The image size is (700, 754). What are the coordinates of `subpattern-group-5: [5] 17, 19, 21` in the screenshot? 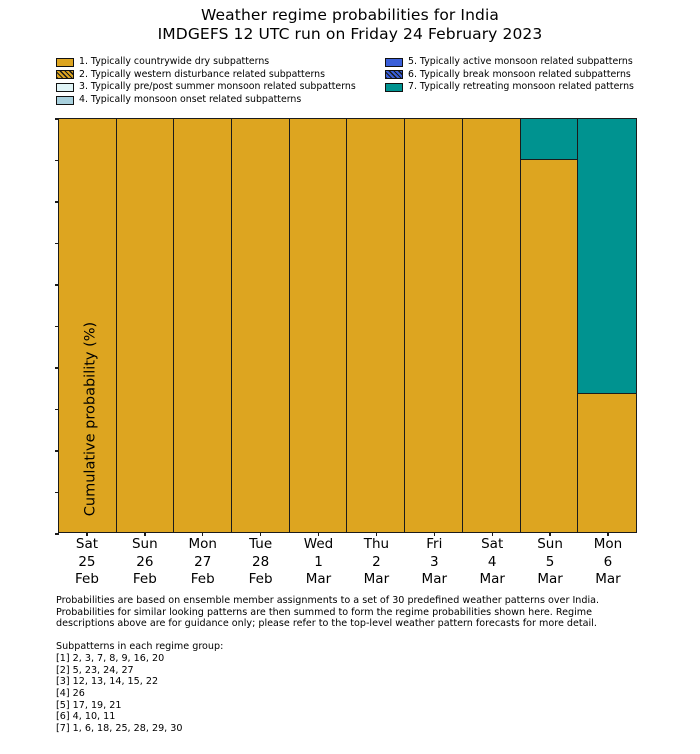 It's located at (89, 705).